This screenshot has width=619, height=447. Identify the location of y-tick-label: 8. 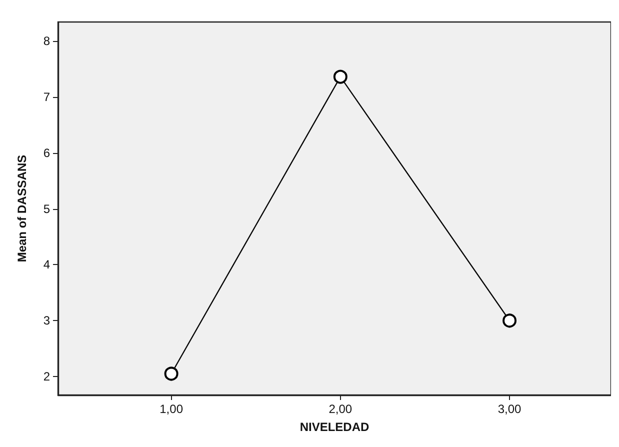
(46, 41).